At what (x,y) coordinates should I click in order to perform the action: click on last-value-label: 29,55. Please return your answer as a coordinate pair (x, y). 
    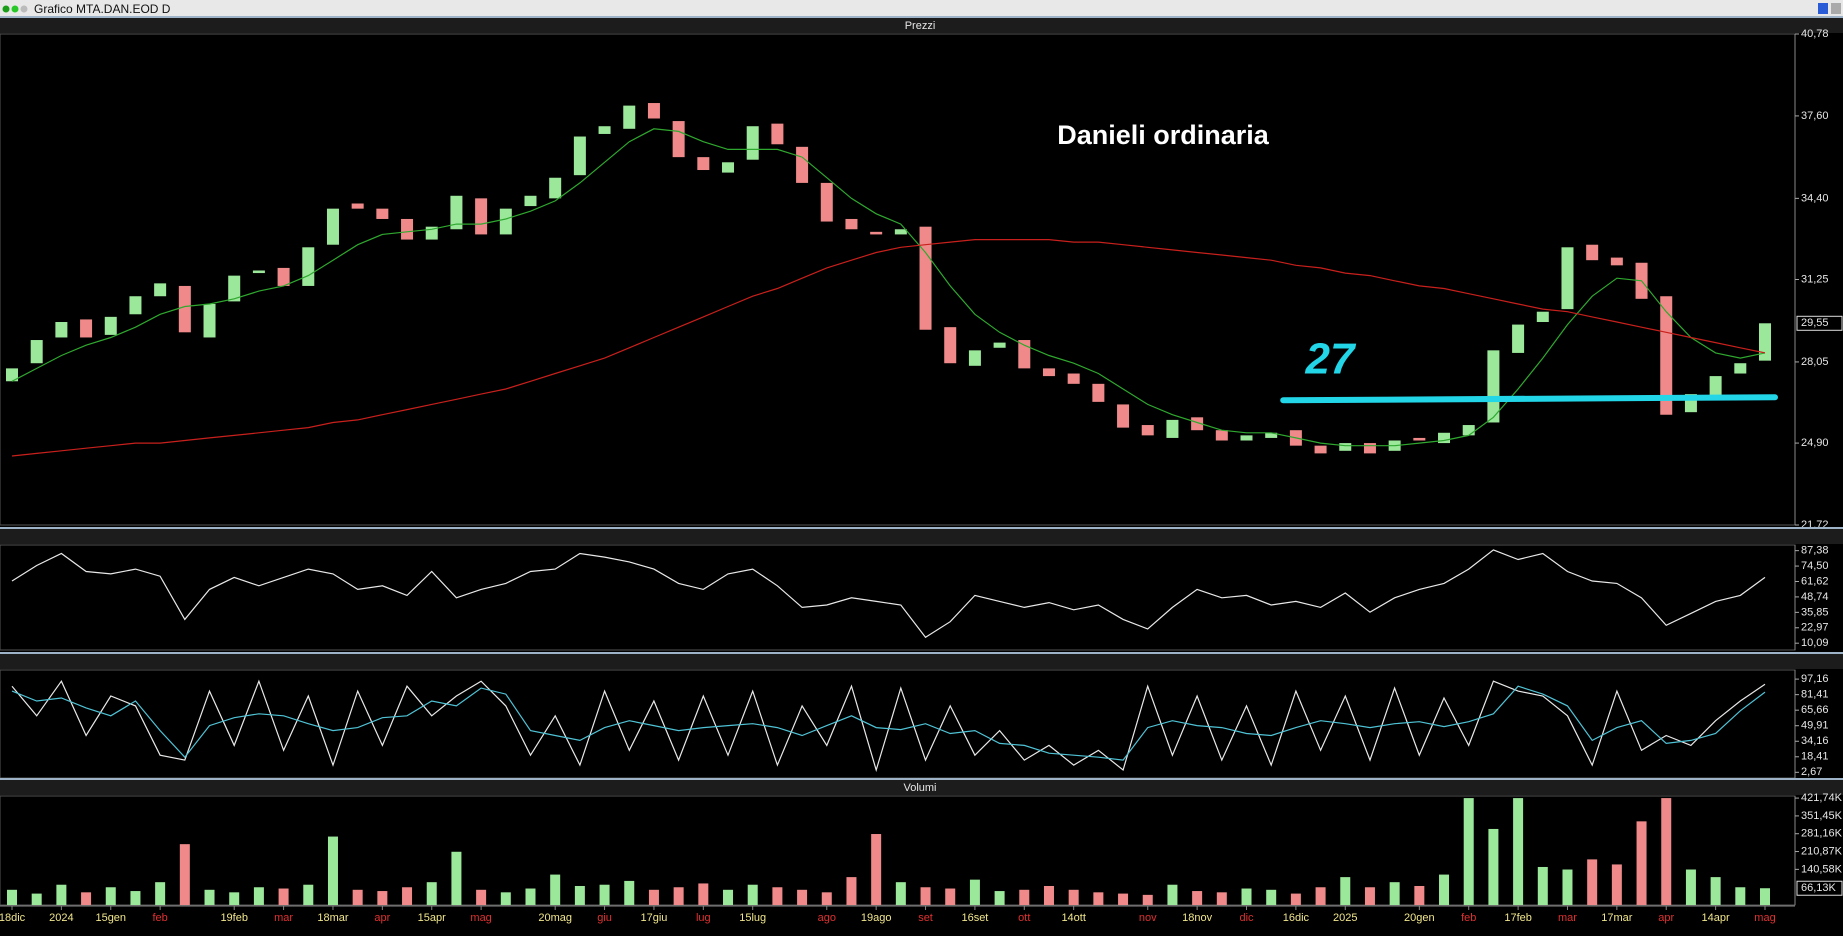
    Looking at the image, I should click on (1815, 323).